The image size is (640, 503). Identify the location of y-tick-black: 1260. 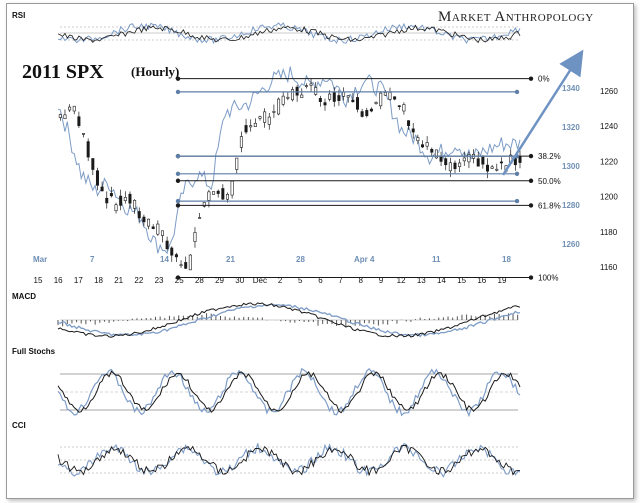
(609, 91).